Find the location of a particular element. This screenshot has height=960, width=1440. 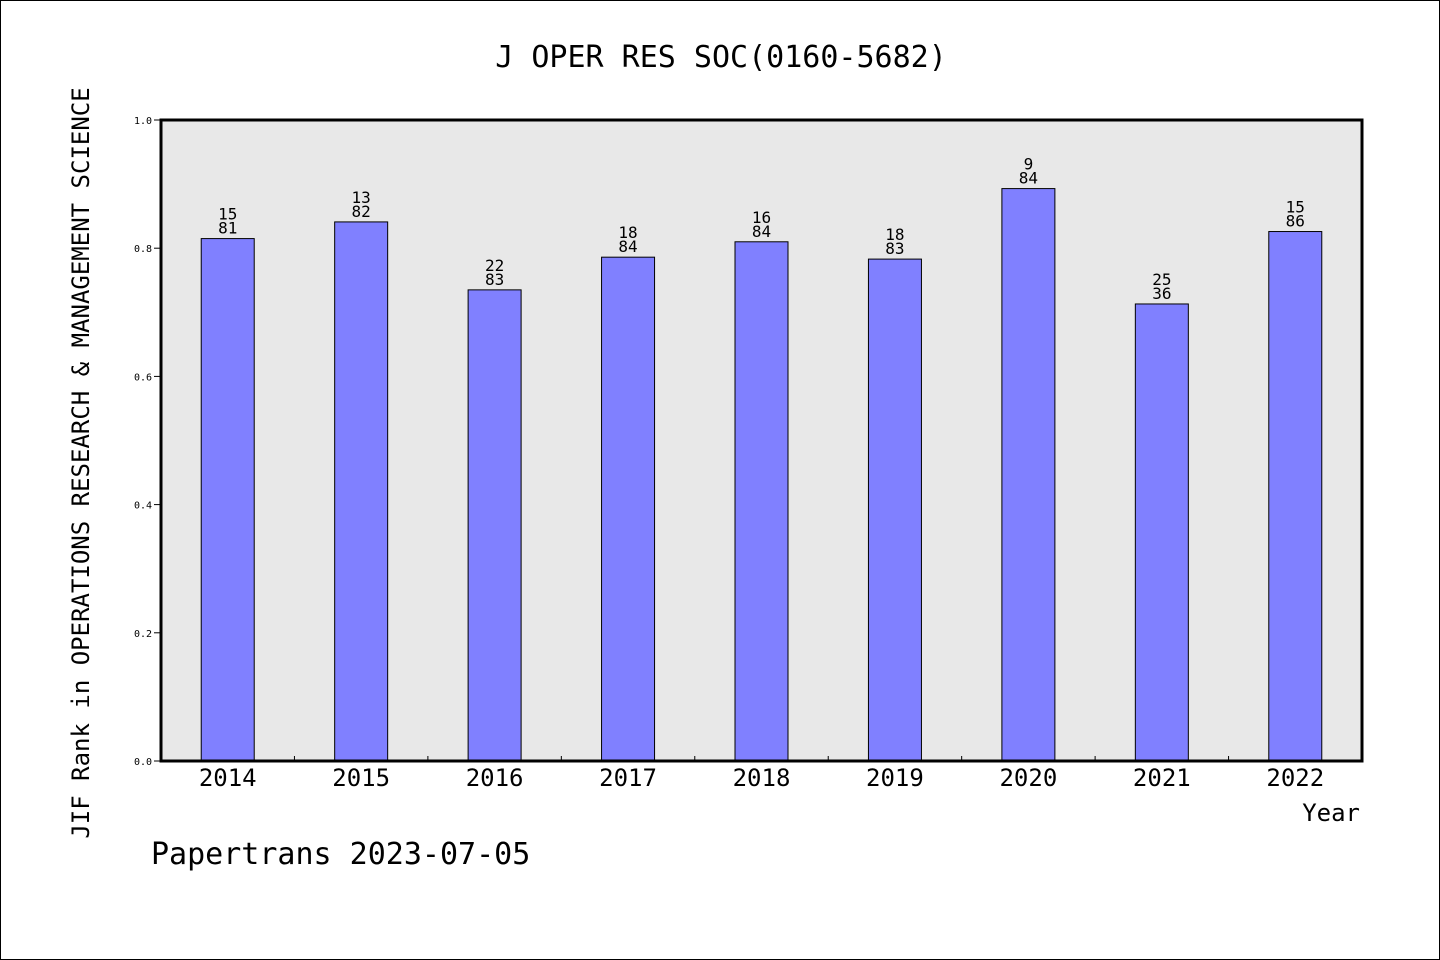

bar-rank-label: 22 is located at coordinates (494, 265).